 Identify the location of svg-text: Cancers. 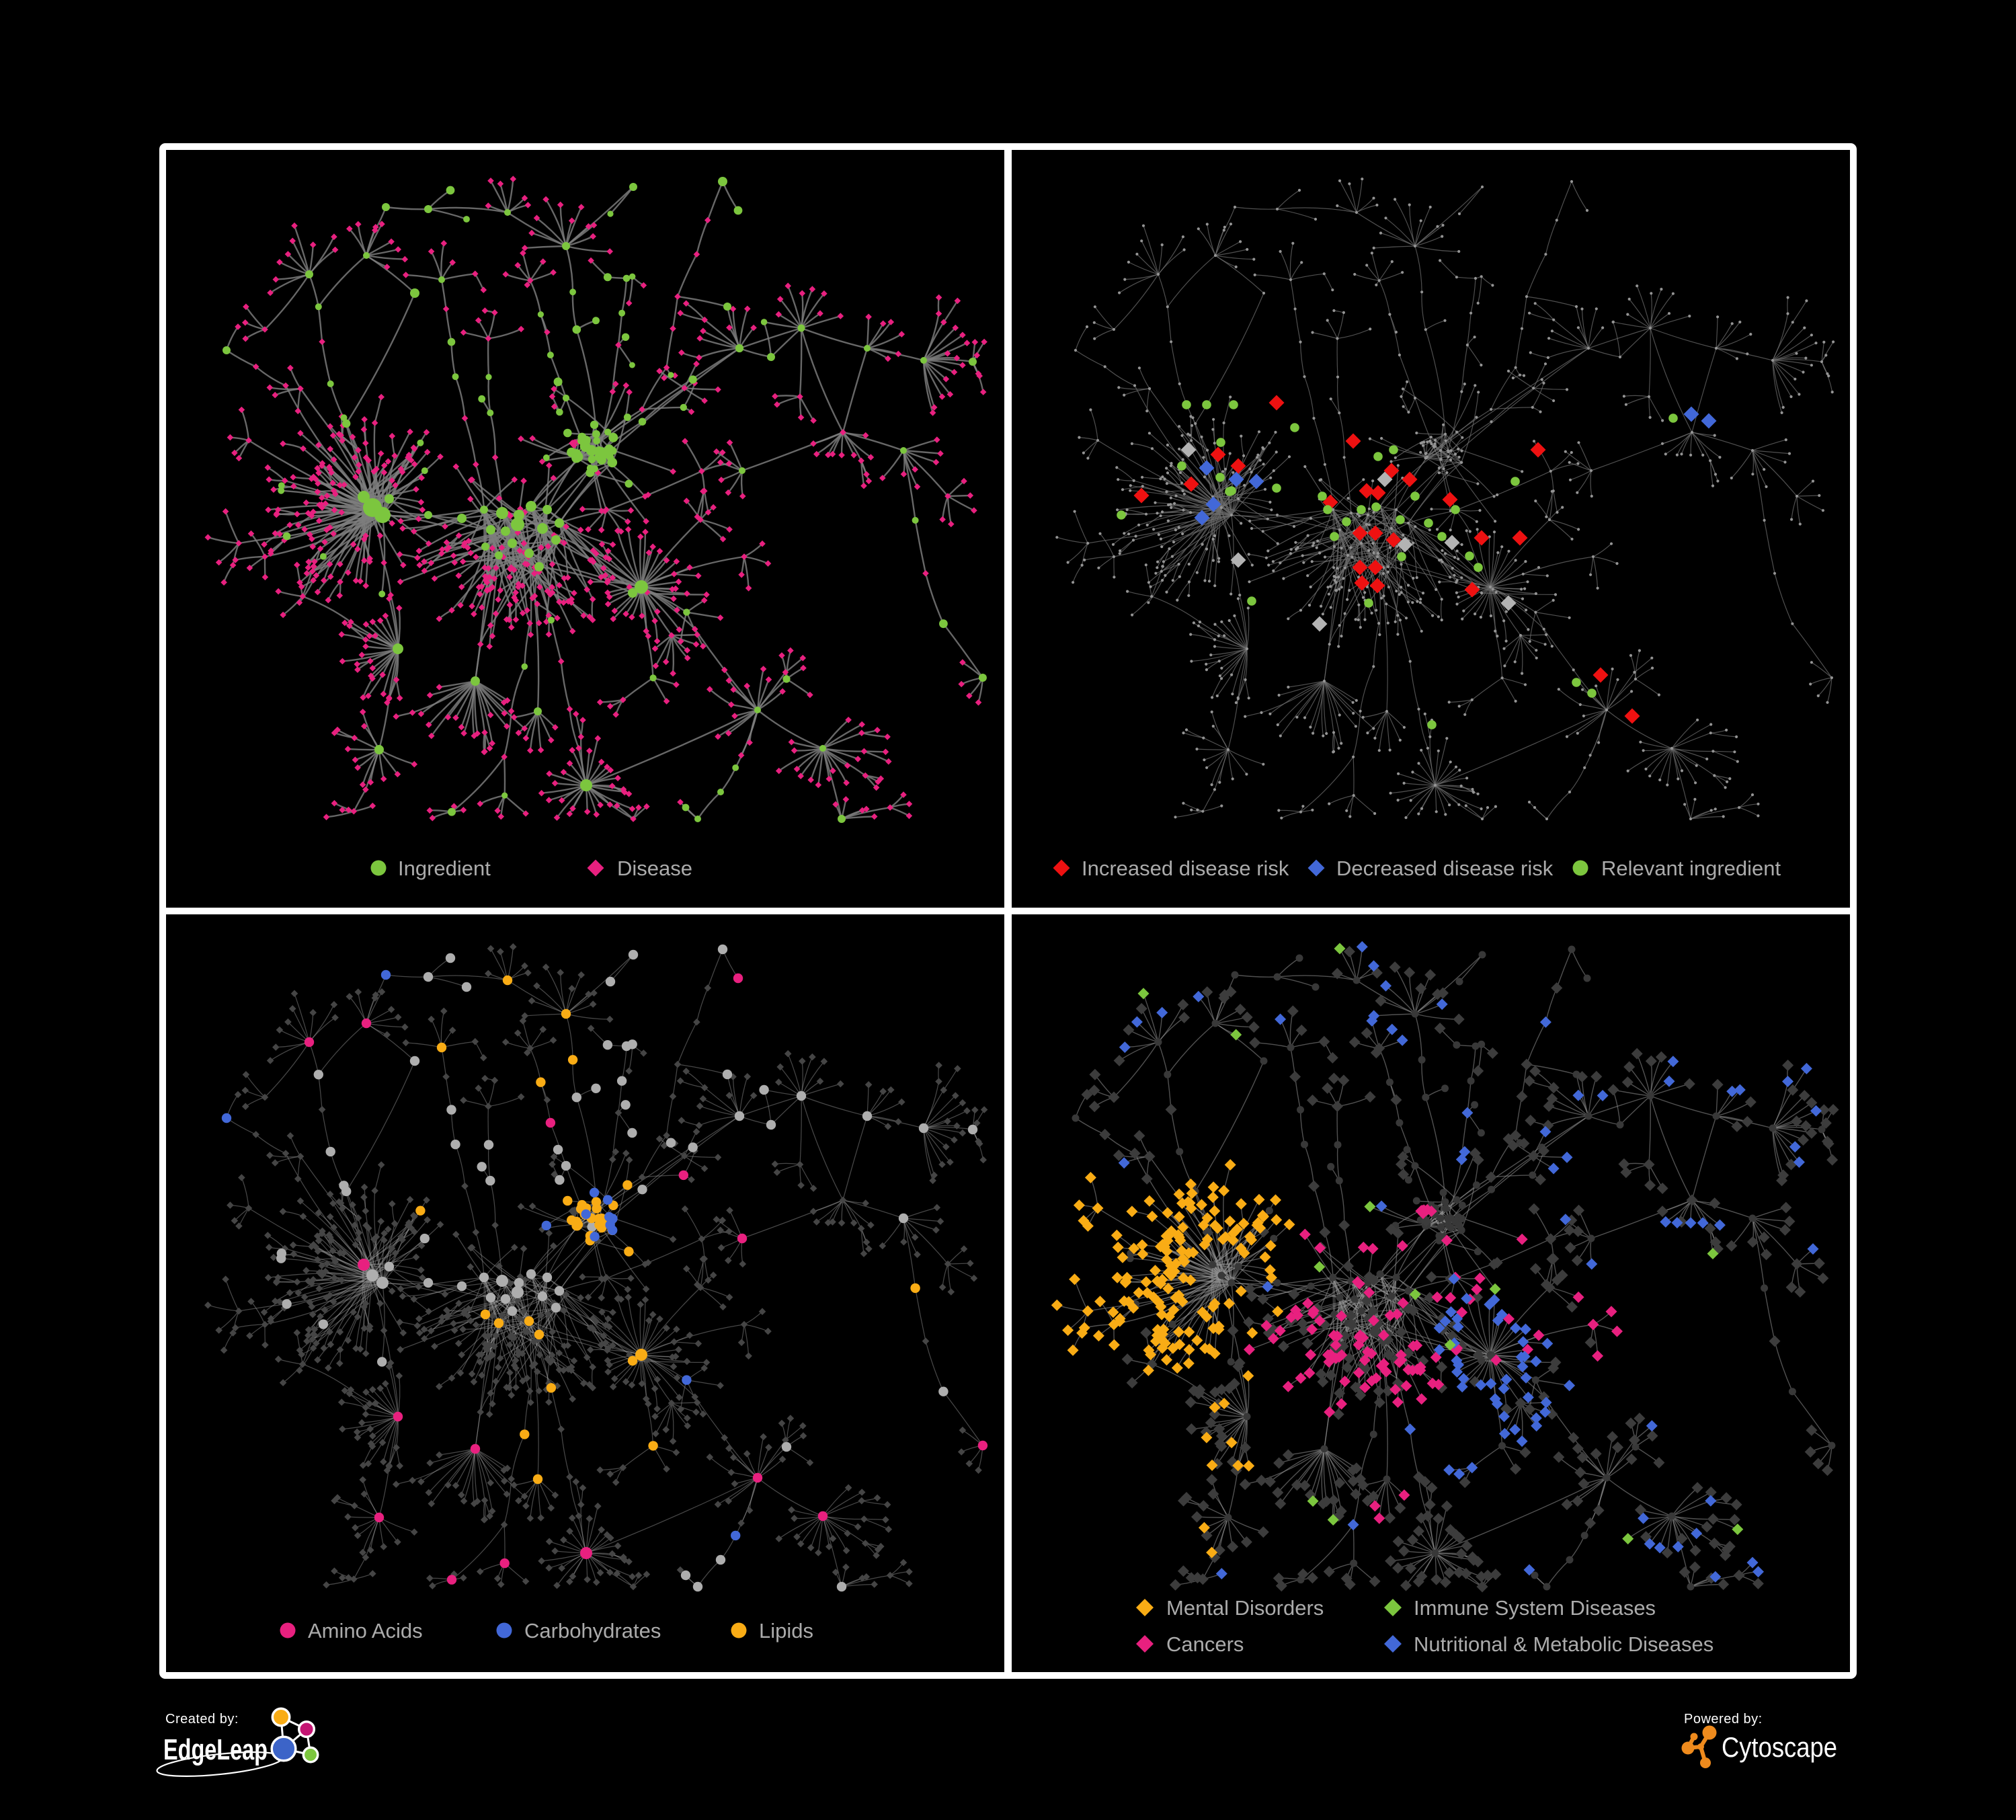
(1205, 1644).